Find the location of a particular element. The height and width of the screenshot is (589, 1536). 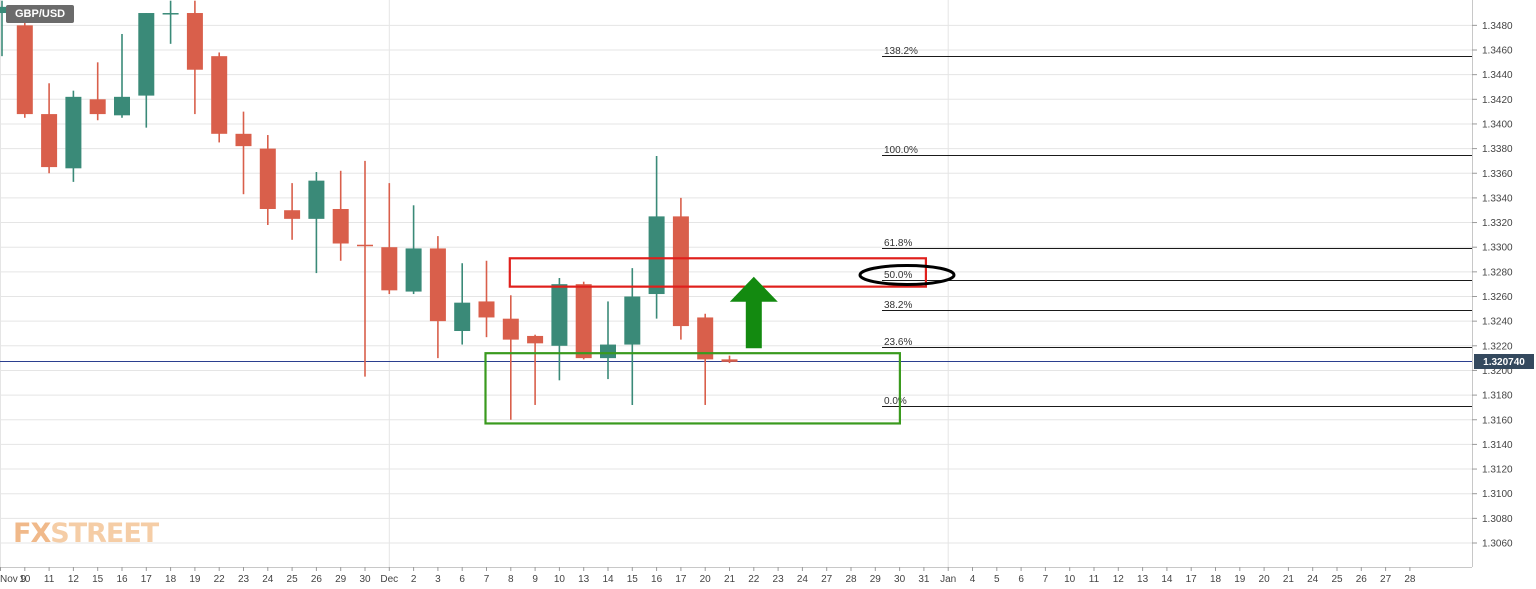

x-tick-label: 31 is located at coordinates (924, 579).